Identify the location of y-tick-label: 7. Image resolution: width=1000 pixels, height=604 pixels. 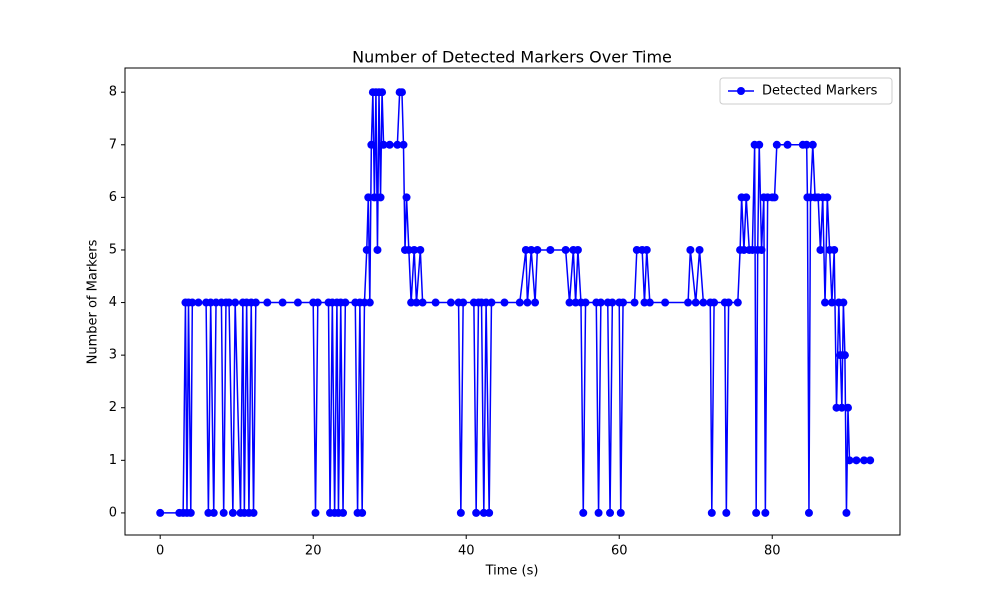
(113, 144).